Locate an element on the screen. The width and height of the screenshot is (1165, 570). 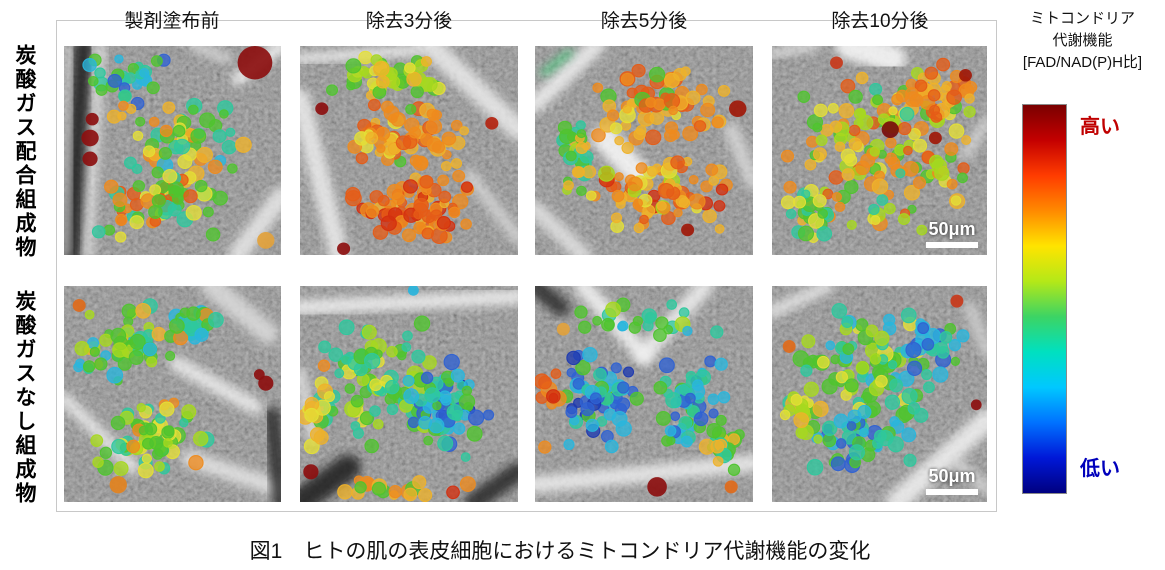
colorbar-gradient is located at coordinates (1044, 299).